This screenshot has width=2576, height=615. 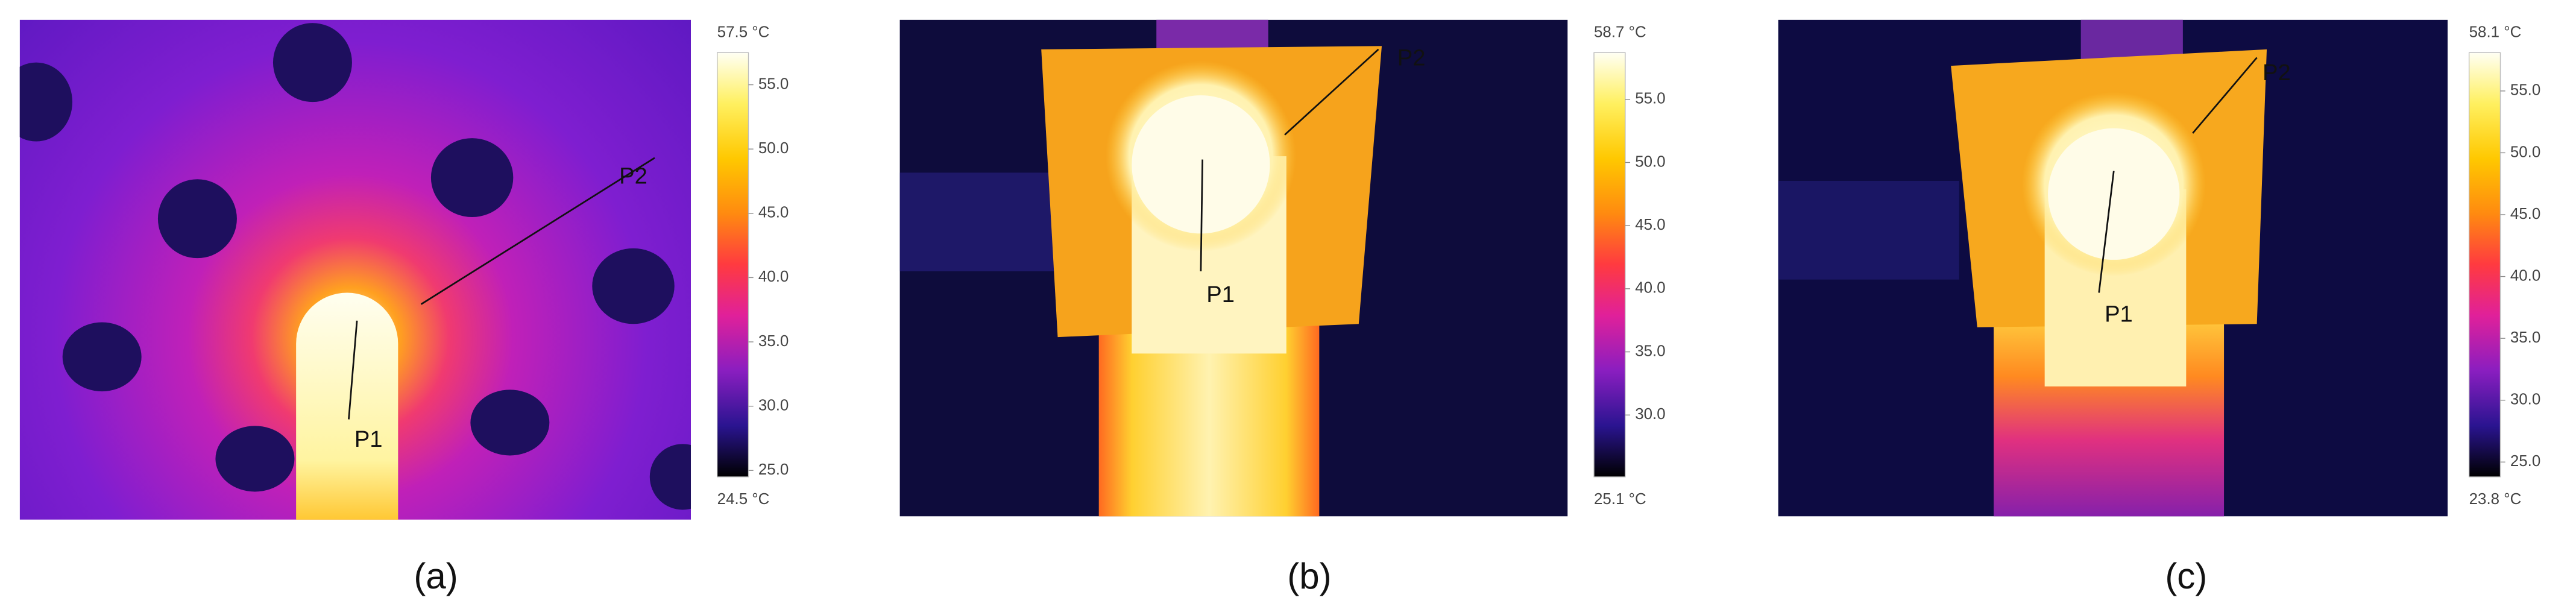 I want to click on colorbar-max-label: 58.7 °C, so click(x=1620, y=32).